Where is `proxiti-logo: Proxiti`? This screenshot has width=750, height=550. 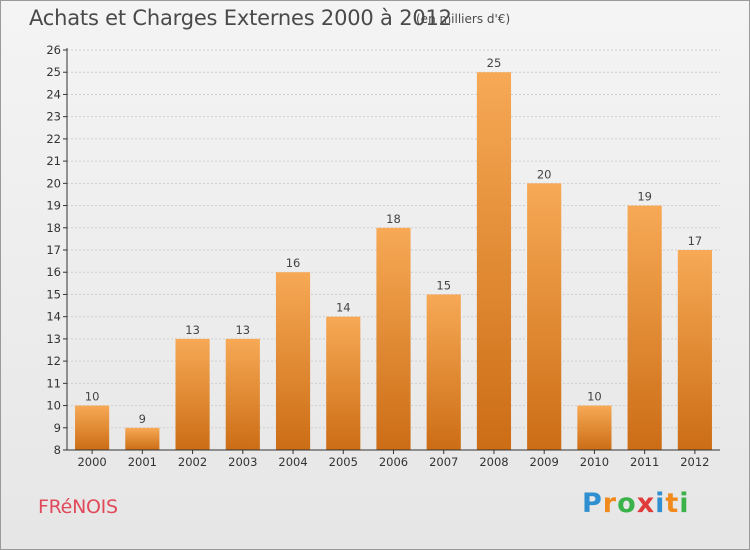 proxiti-logo: Proxiti is located at coordinates (636, 503).